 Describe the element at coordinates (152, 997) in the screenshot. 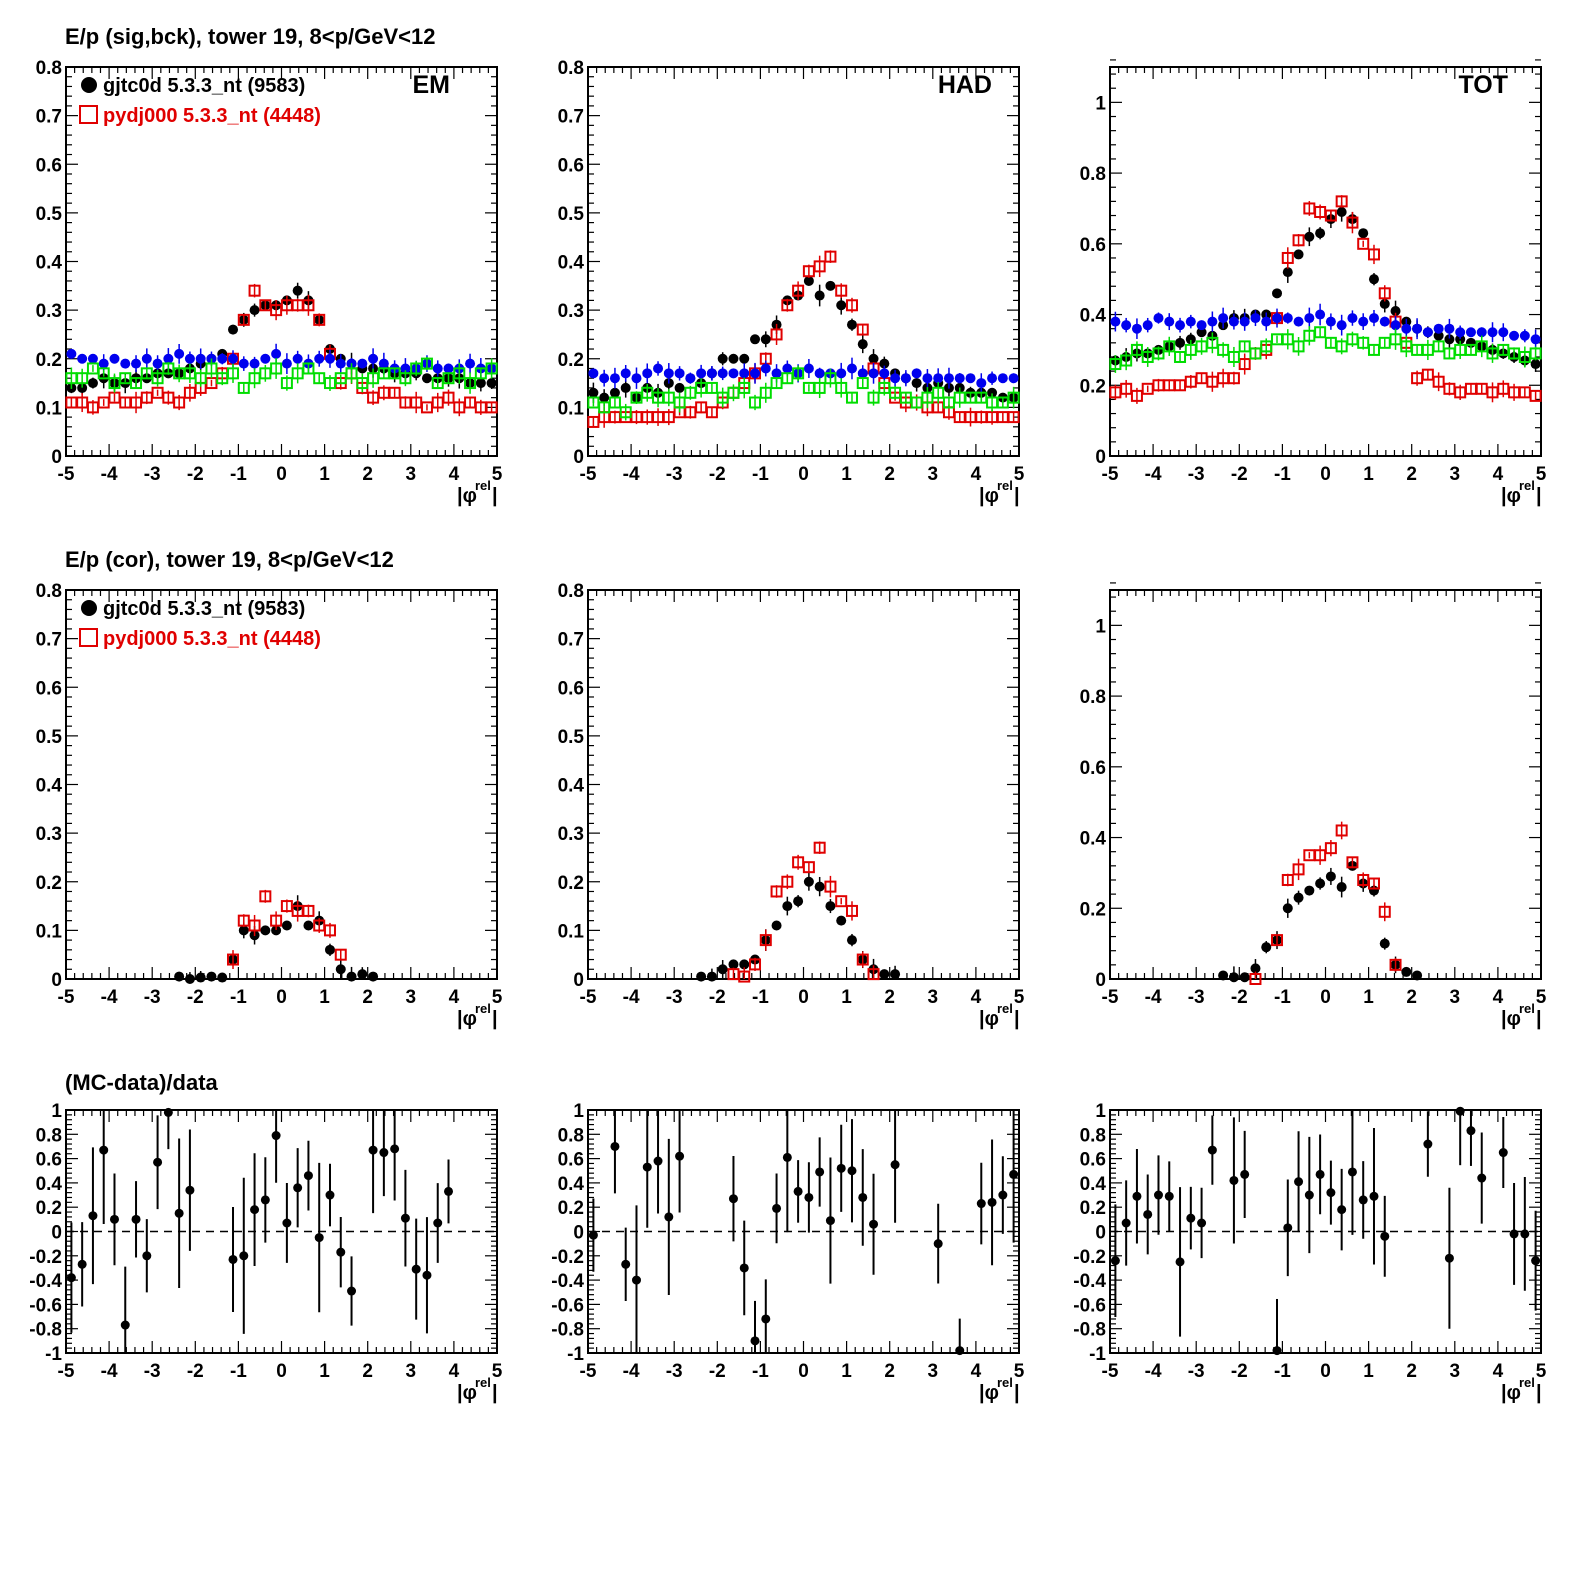

I see `x-tick-label: -3` at that location.